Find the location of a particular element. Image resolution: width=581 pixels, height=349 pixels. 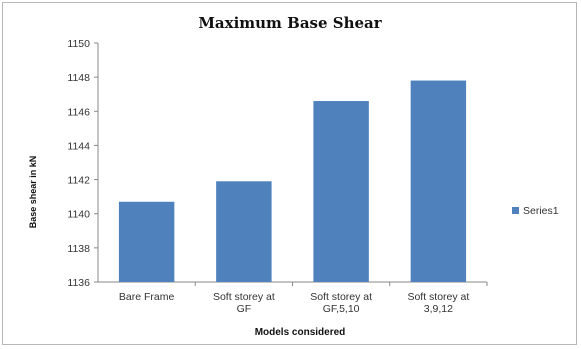

y-tick-label: 1138 is located at coordinates (78, 249).